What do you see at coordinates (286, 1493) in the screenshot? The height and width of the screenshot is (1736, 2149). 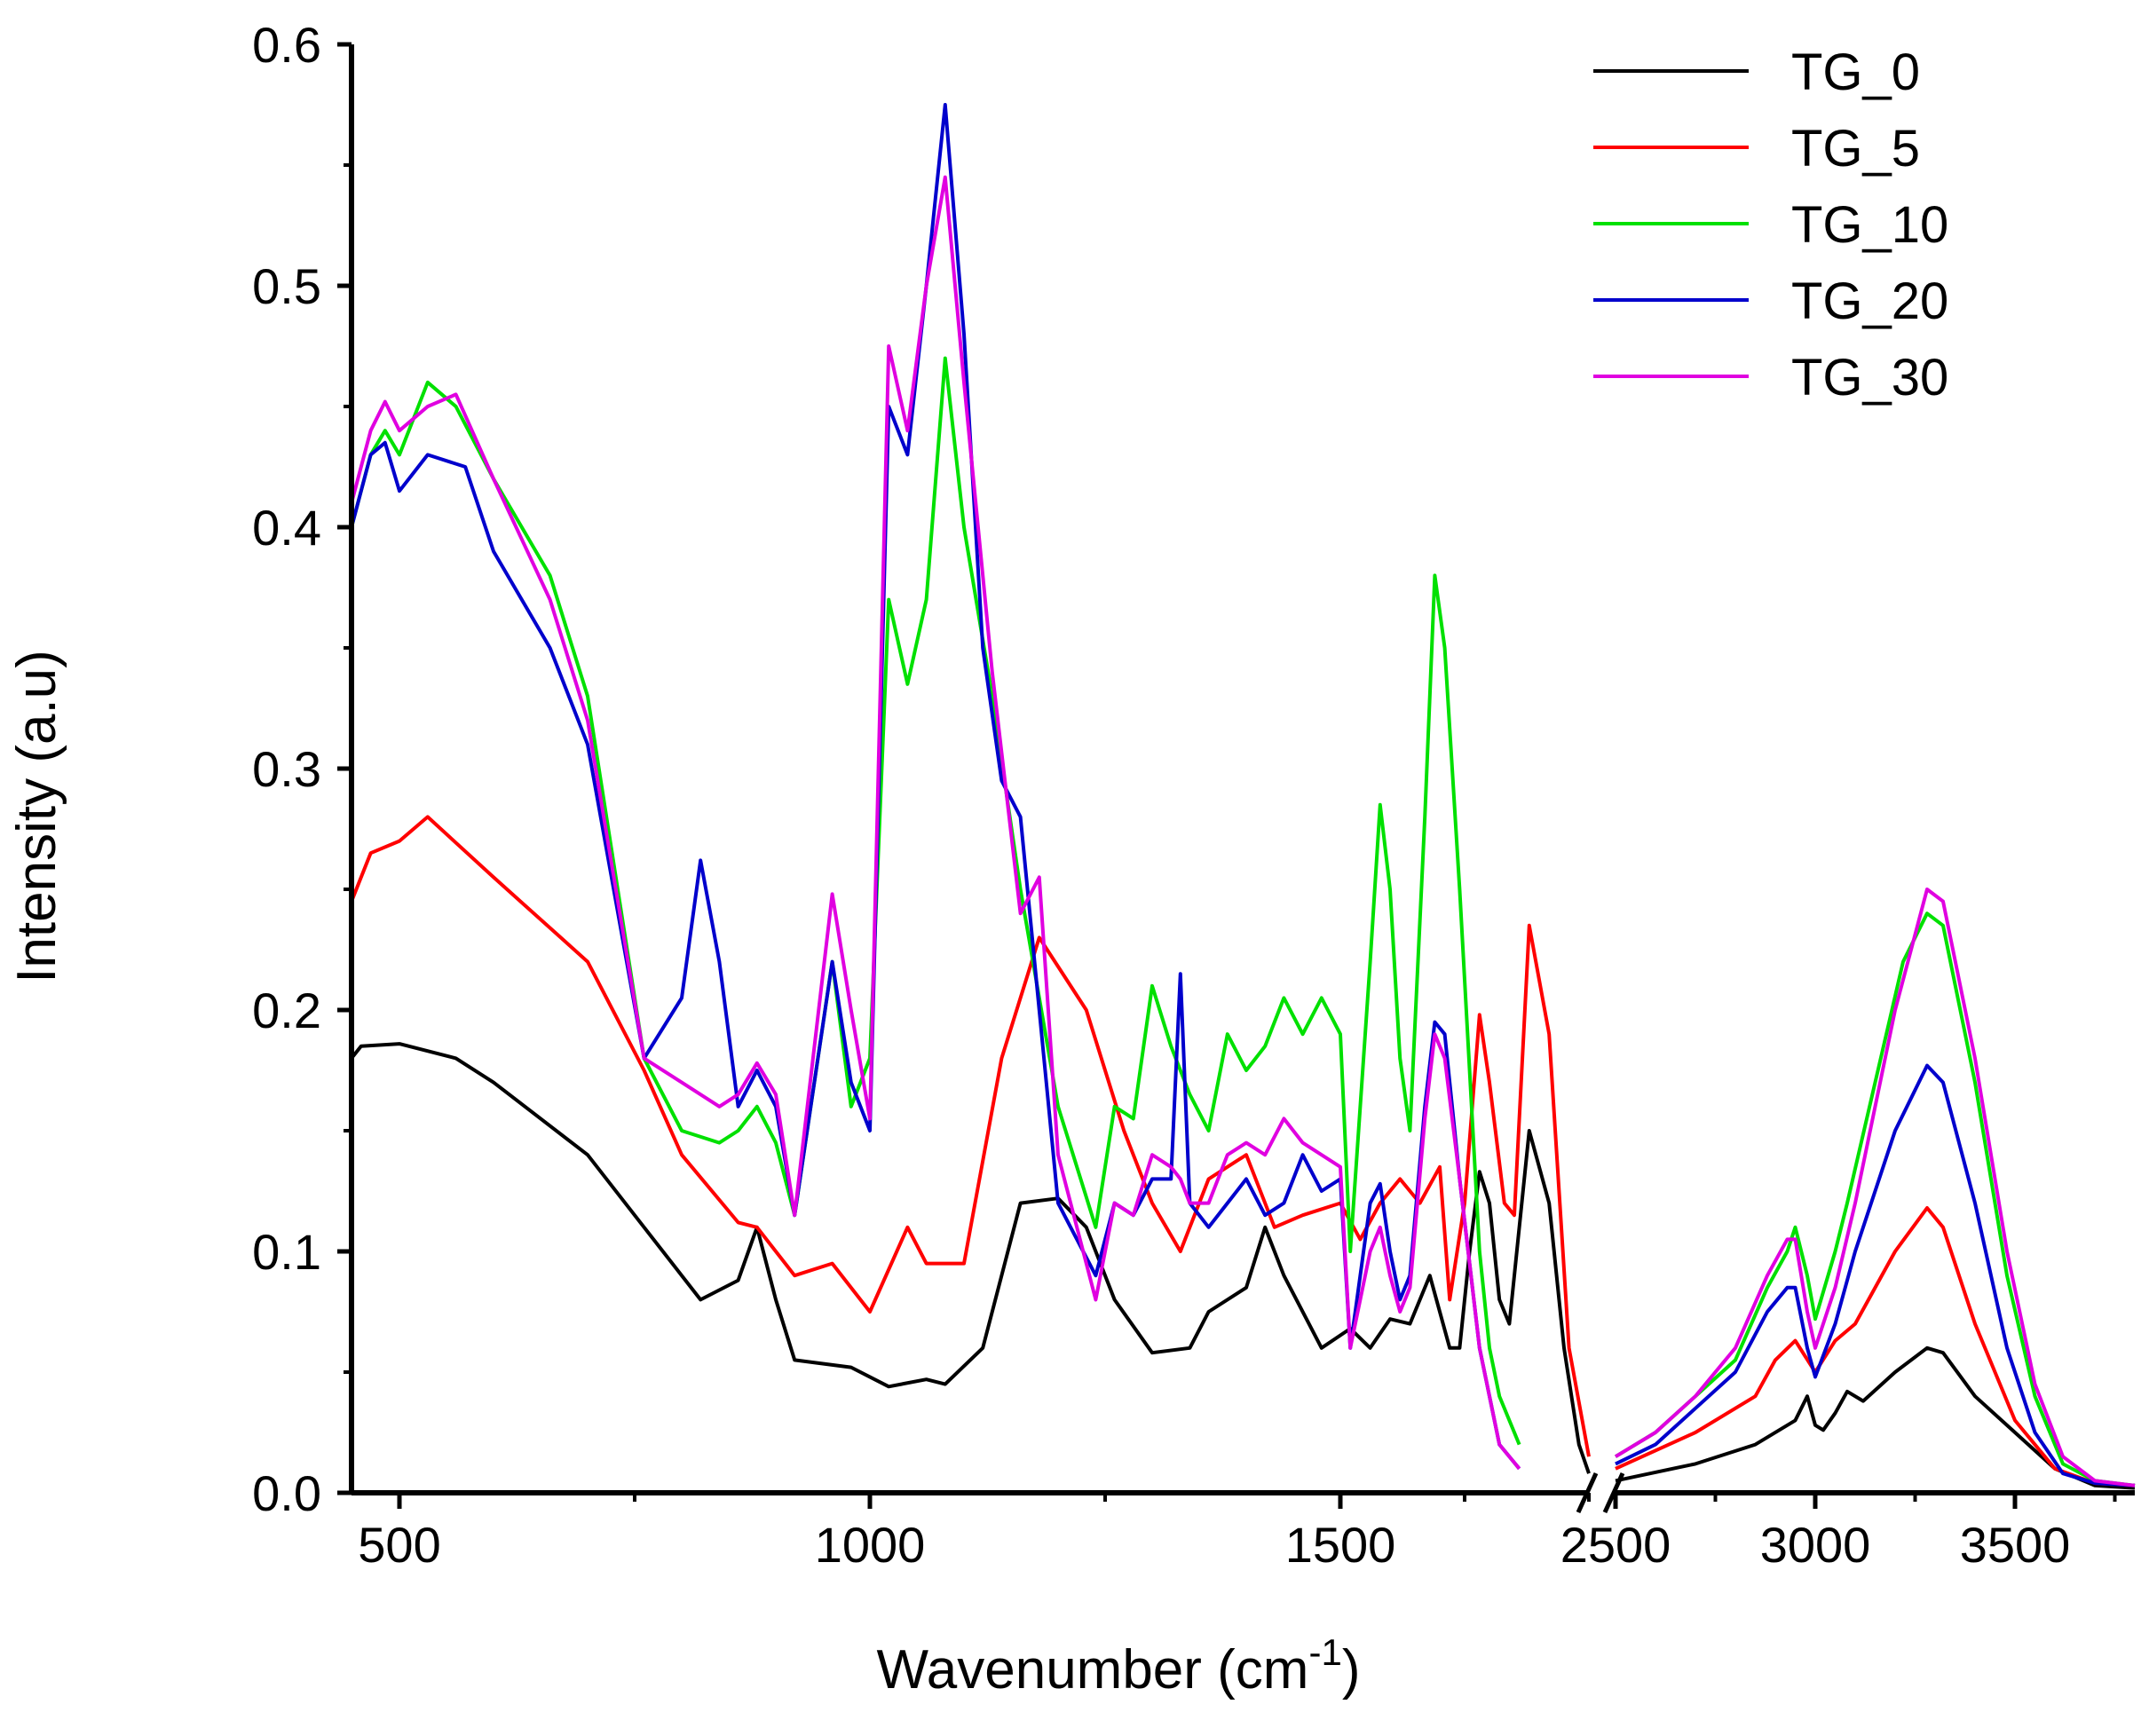 I see `y-tick-label: 0.0` at bounding box center [286, 1493].